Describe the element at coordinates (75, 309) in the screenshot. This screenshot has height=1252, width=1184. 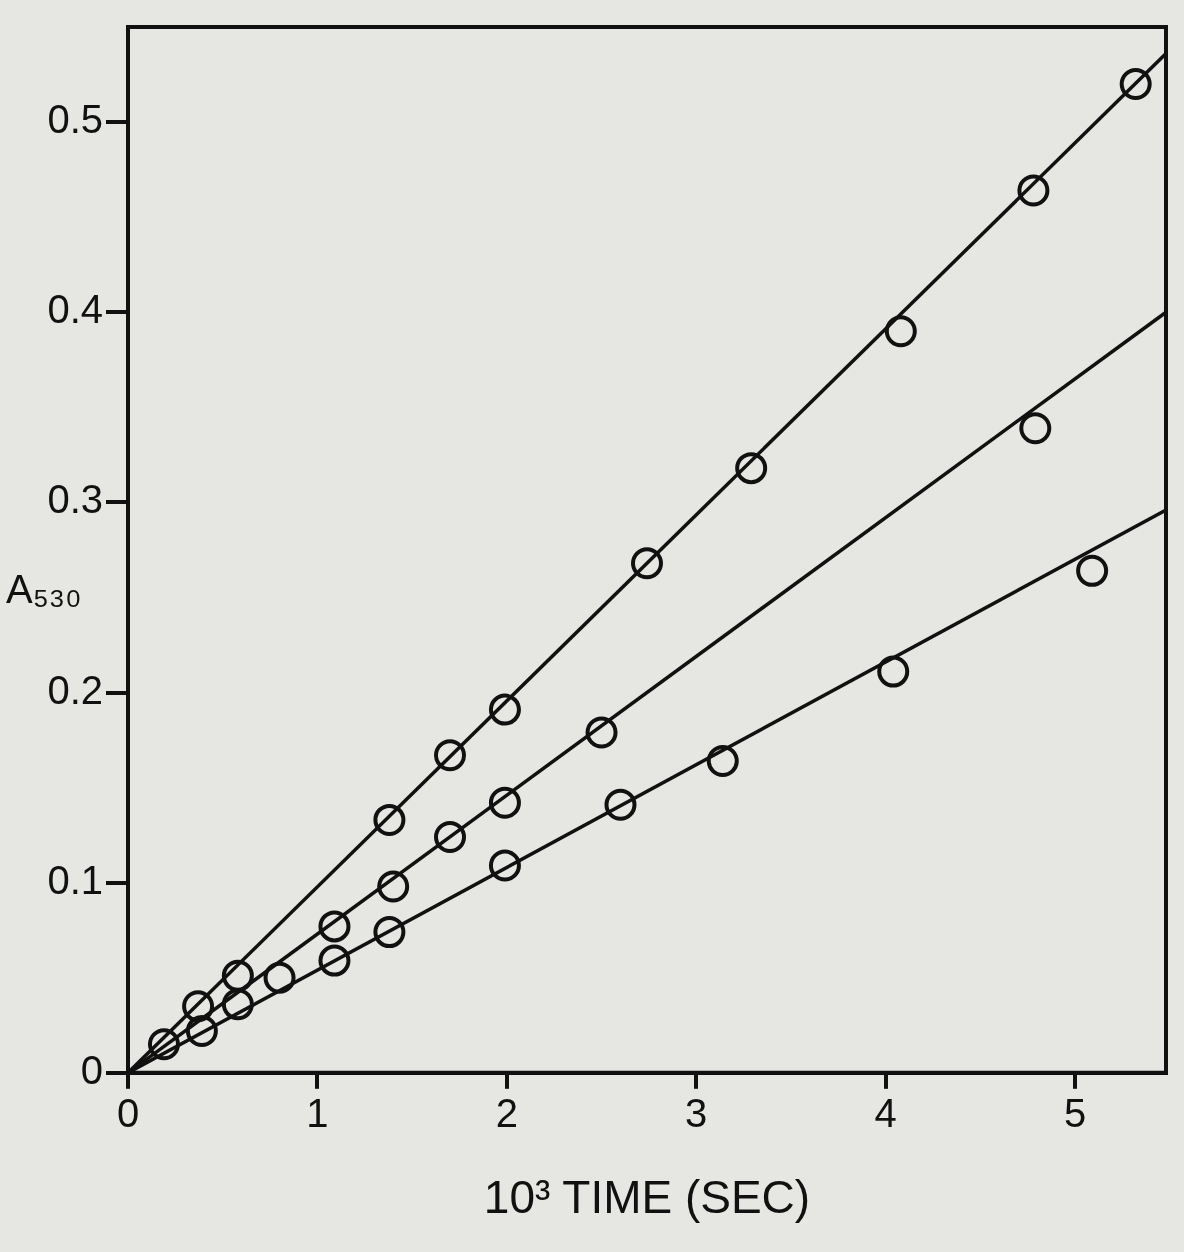
I see `y-tick-label: 0.4` at that location.